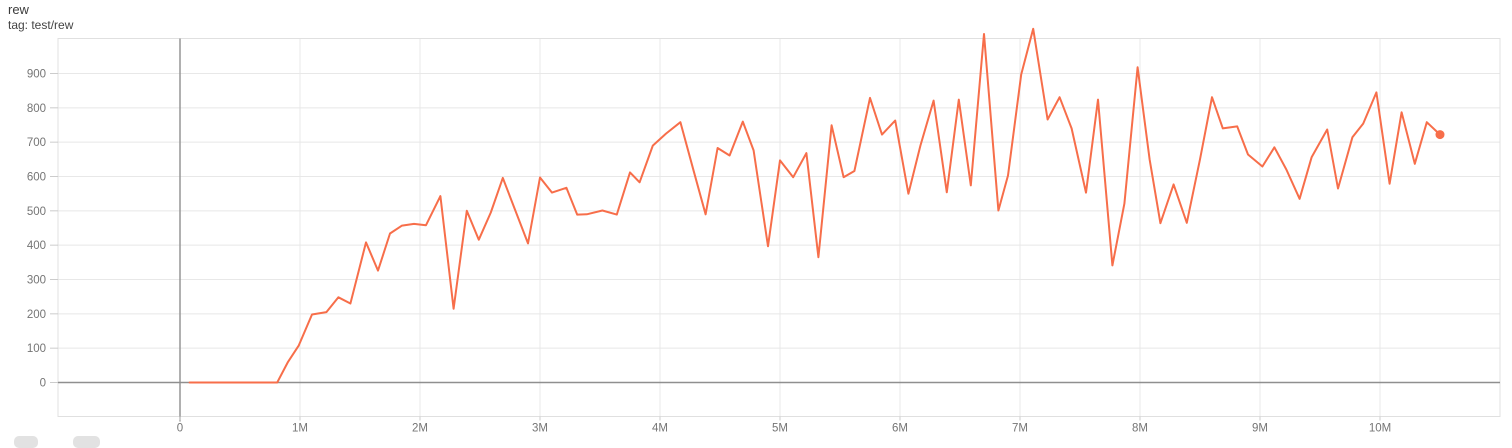 Image resolution: width=1512 pixels, height=448 pixels. Describe the element at coordinates (780, 429) in the screenshot. I see `svg-text: 5M` at that location.